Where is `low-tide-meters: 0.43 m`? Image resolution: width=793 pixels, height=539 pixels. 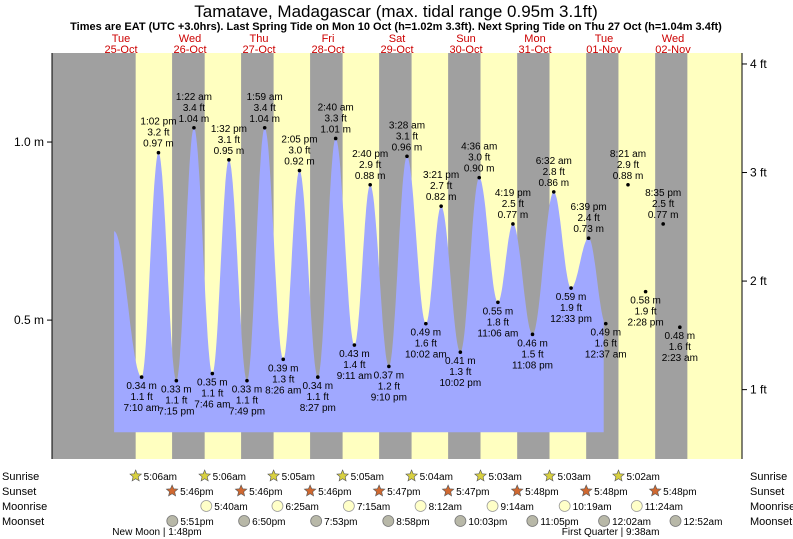
low-tide-meters: 0.43 m is located at coordinates (354, 354).